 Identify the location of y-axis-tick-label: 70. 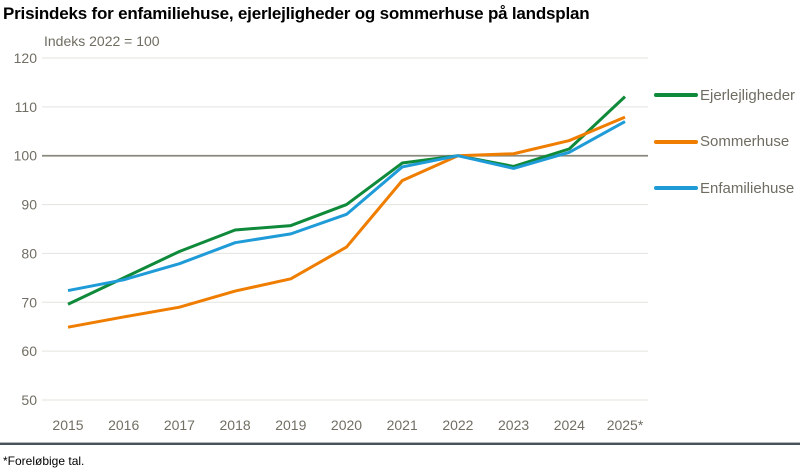
(29, 302).